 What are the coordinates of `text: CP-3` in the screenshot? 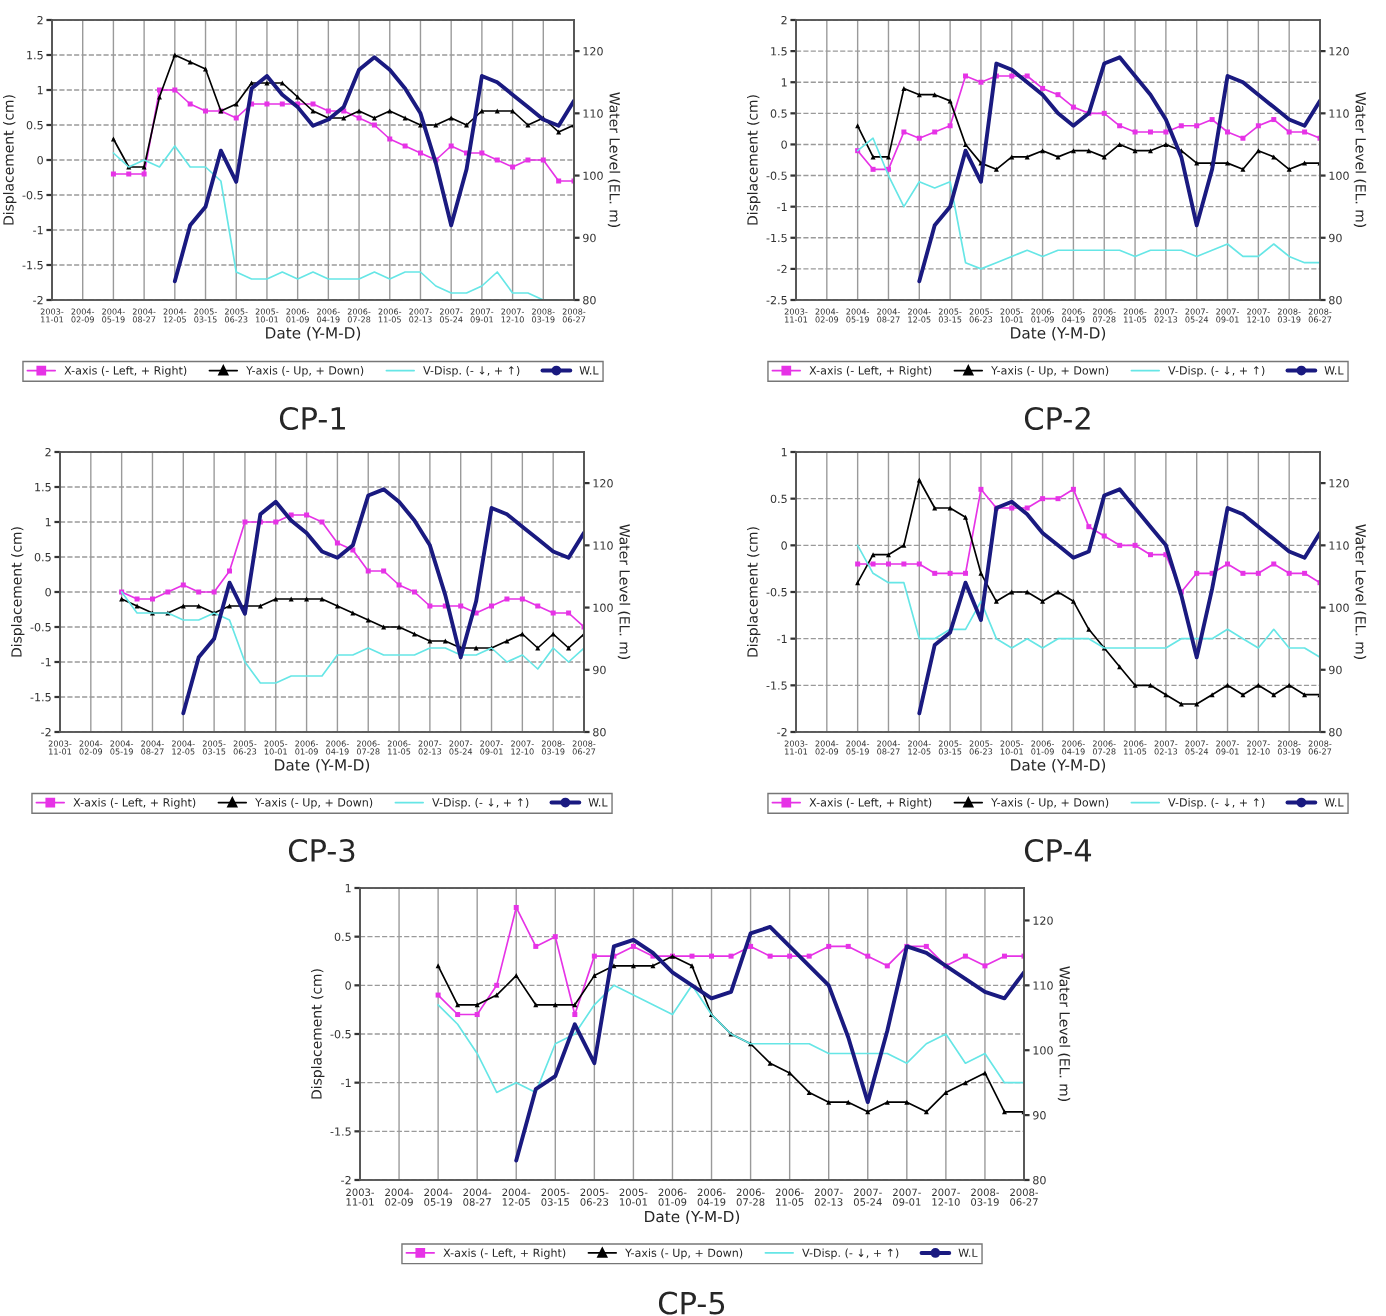 It's located at (321, 850).